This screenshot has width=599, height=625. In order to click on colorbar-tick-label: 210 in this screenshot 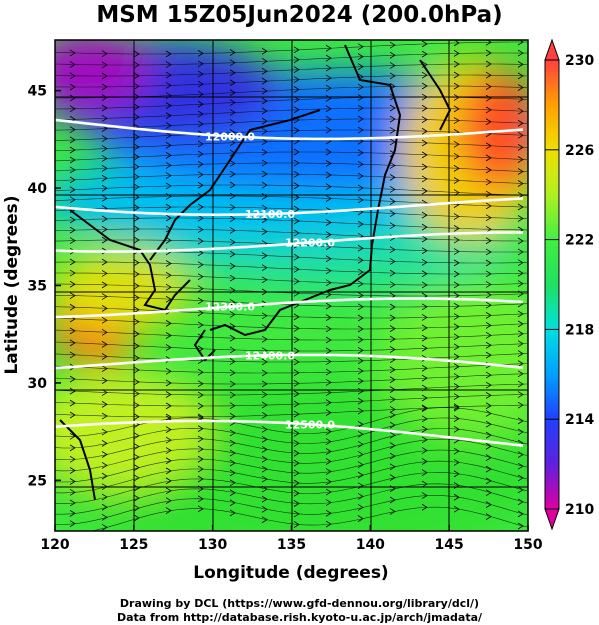, I will do `click(579, 510)`.